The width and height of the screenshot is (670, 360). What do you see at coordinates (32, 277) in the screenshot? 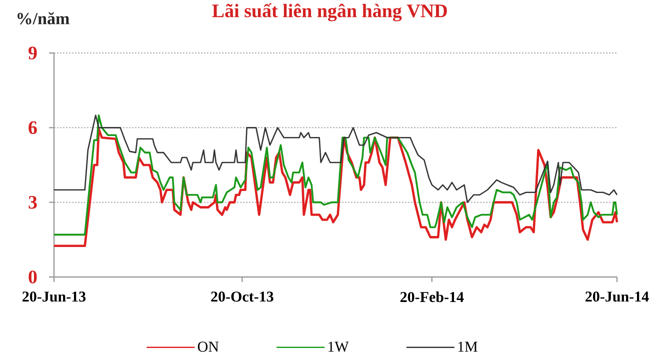
I see `y-tick-label: 0` at bounding box center [32, 277].